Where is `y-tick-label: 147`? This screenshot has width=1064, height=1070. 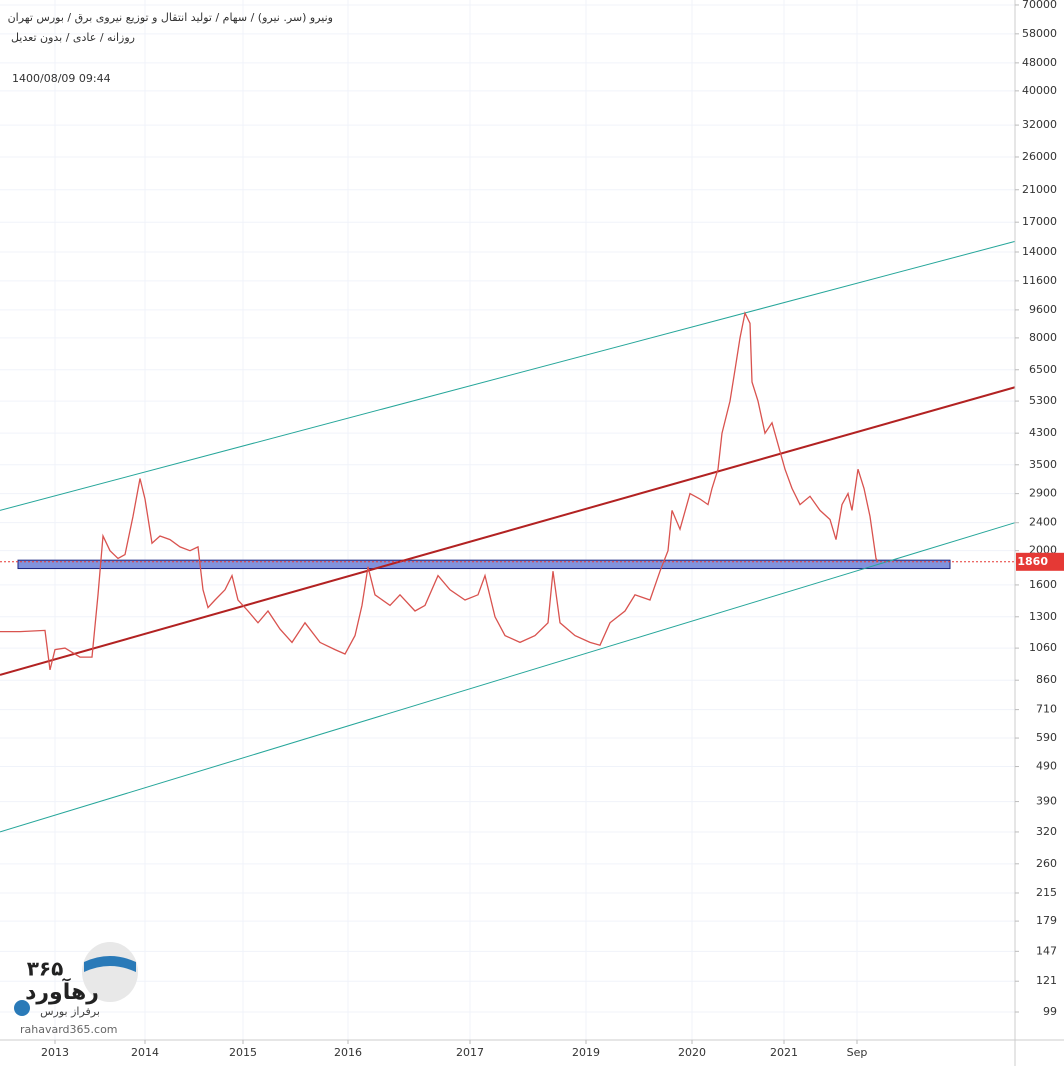
y-tick-label: 147 is located at coordinates (1046, 950).